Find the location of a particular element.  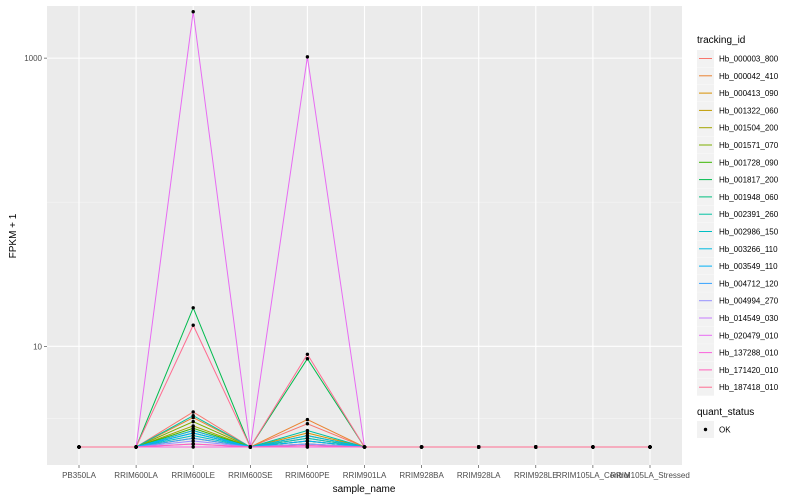

x-tick-label: RRIM600LA is located at coordinates (136, 475).